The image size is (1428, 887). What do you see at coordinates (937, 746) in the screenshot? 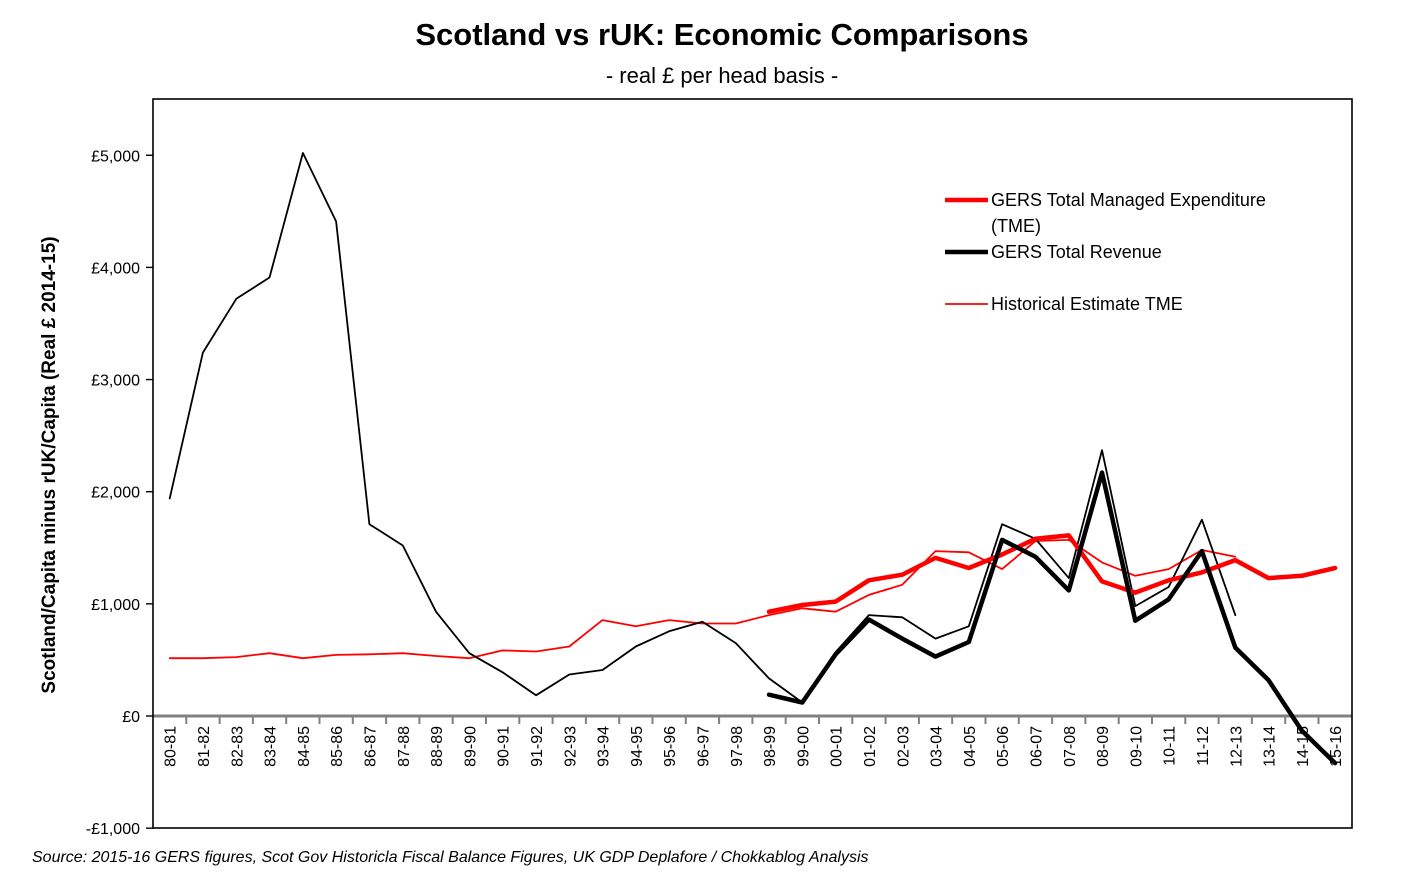
I see `x-tick-label: 03-04` at bounding box center [937, 746].